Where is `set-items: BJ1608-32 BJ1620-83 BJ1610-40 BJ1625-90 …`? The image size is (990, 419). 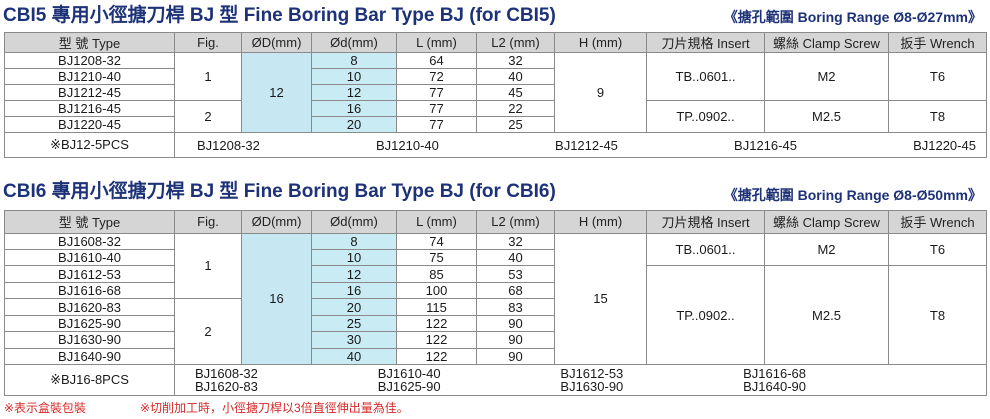 set-items: BJ1608-32 BJ1620-83 BJ1610-40 BJ1625-90 … is located at coordinates (580, 380).